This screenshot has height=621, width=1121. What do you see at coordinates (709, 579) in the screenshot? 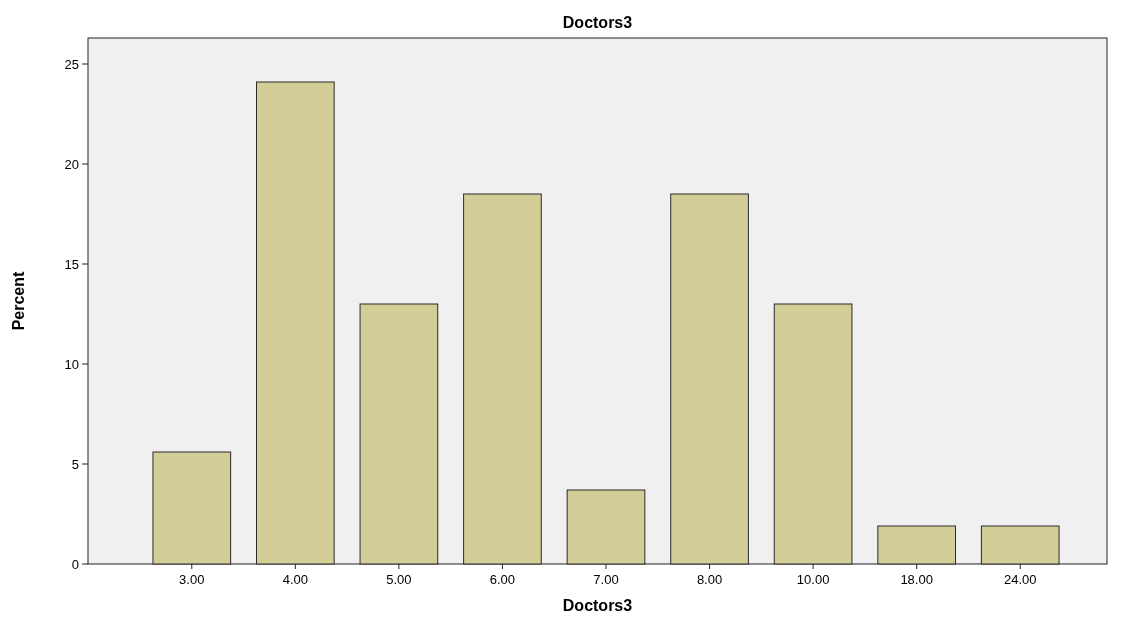
I see `x-tick-label: 8.00` at bounding box center [709, 579].